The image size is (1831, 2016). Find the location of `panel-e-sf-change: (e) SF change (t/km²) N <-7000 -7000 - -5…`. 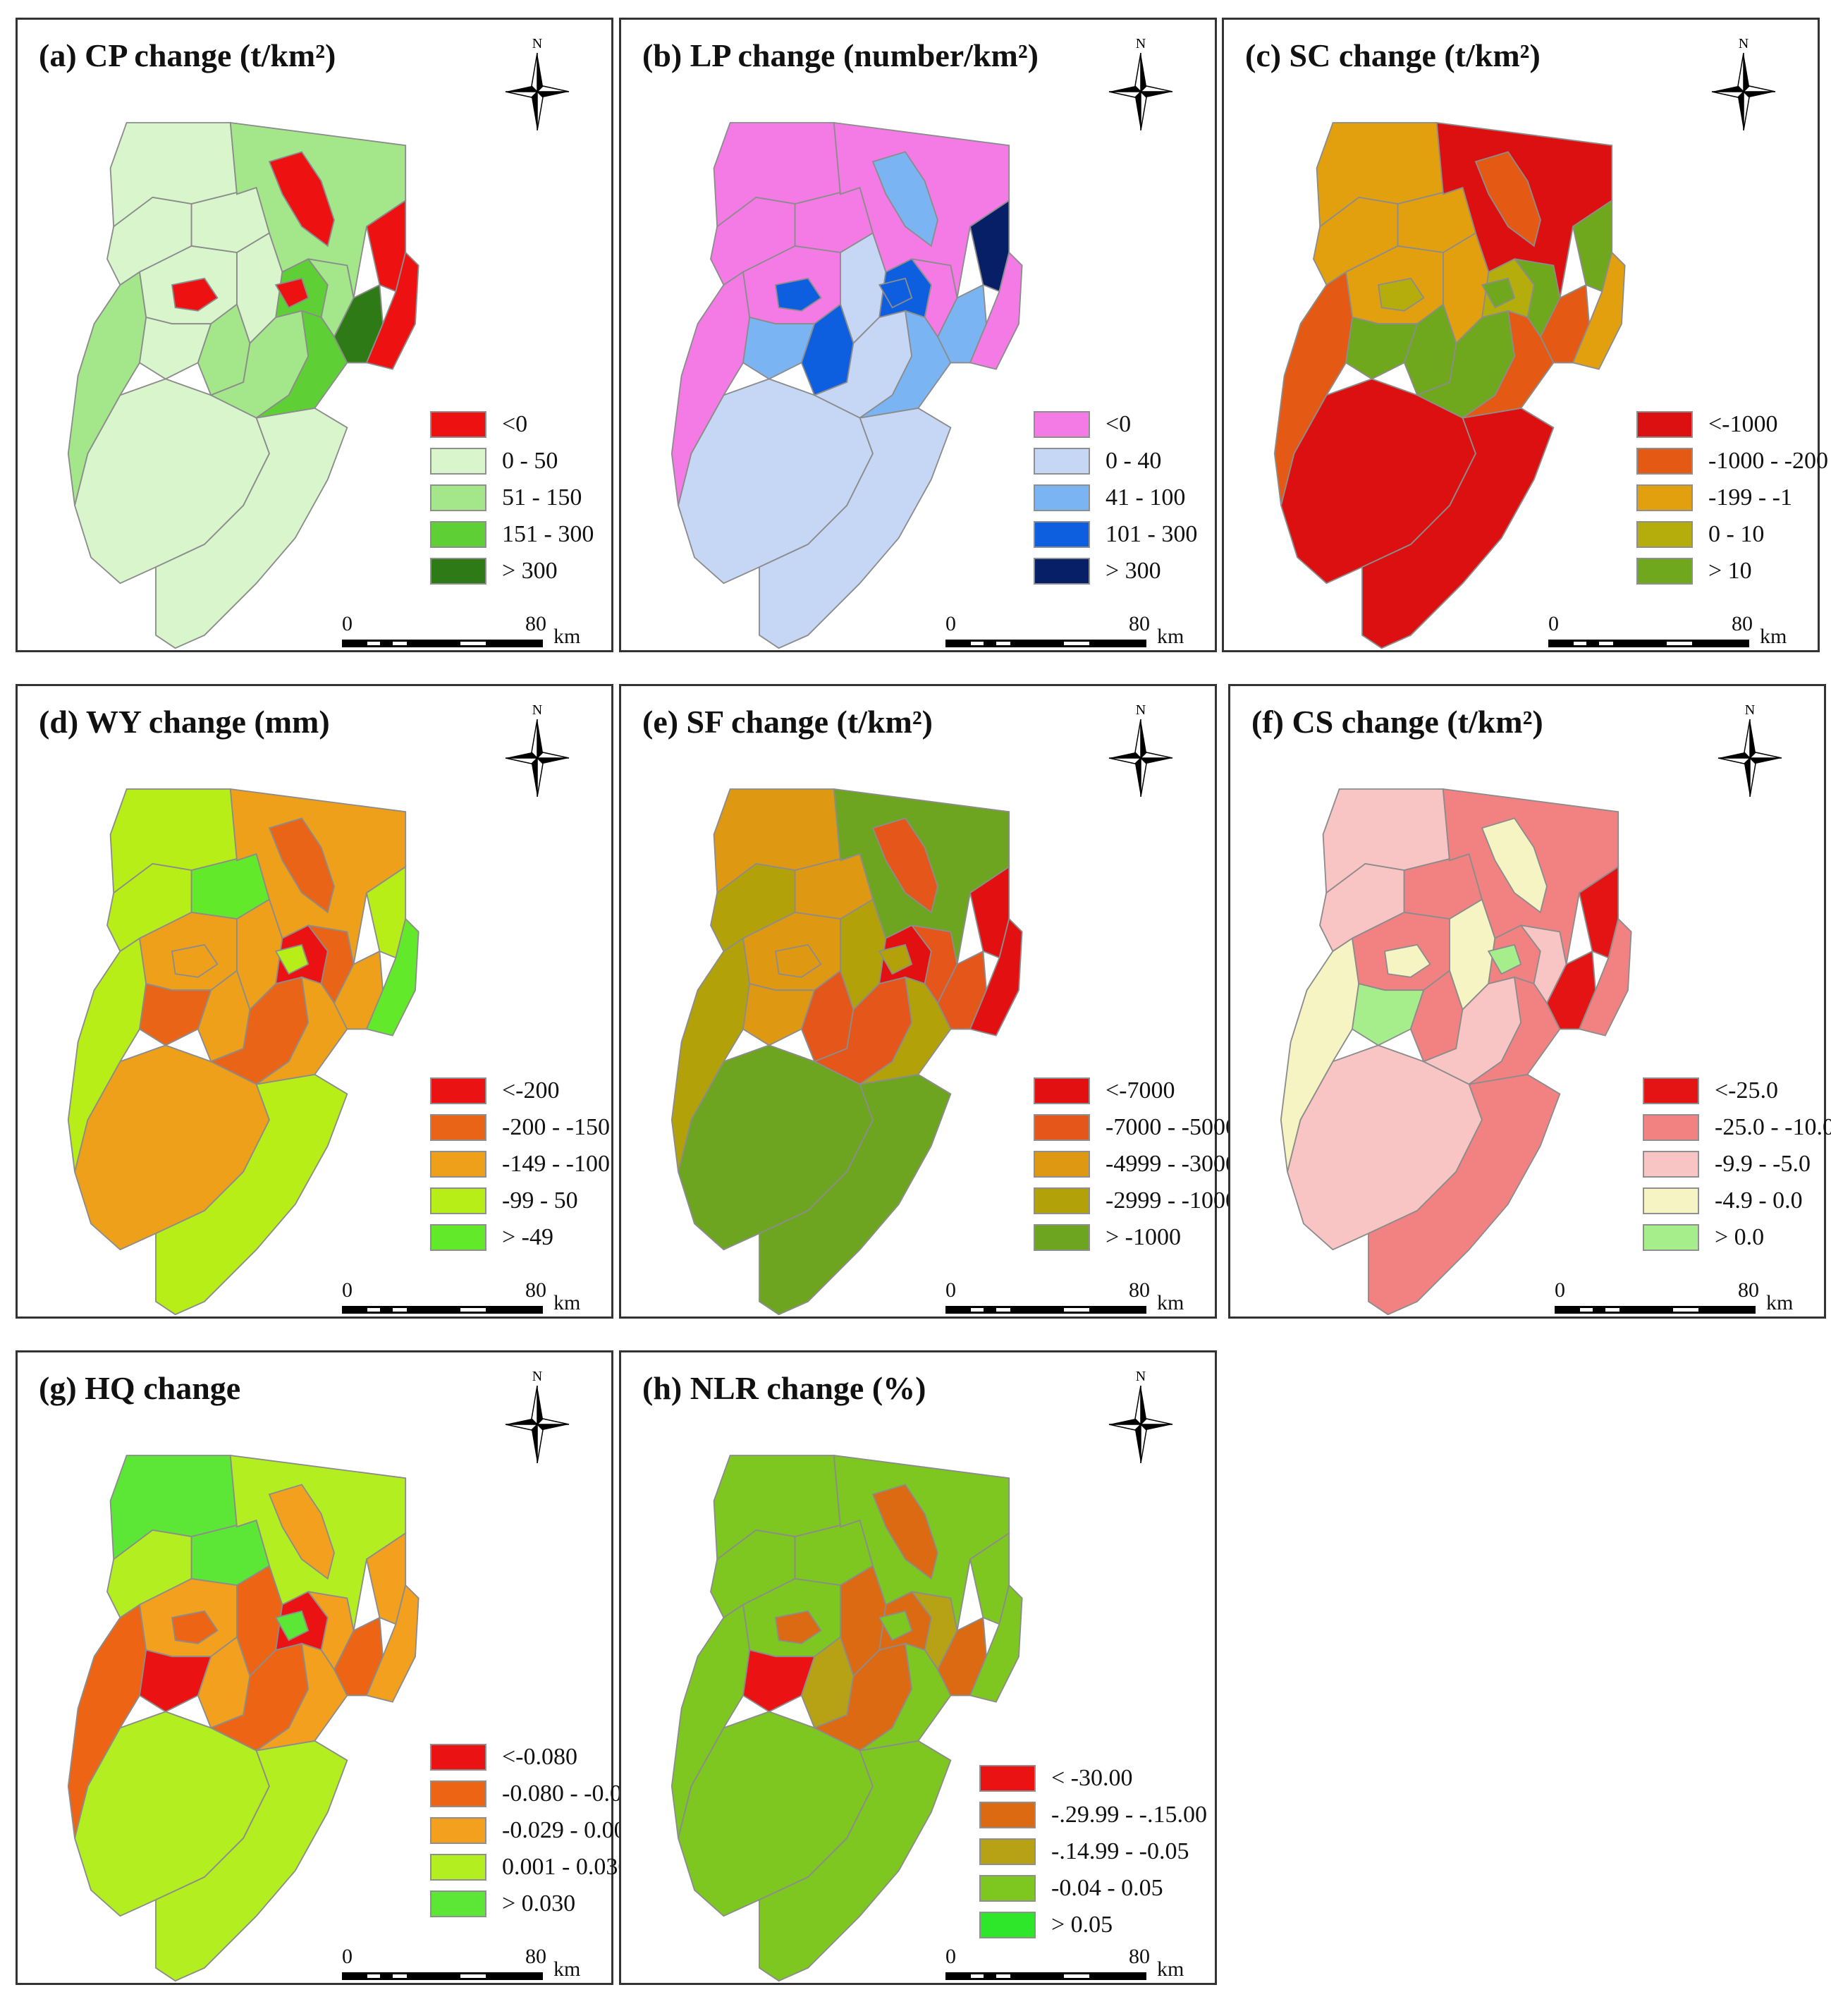

panel-e-sf-change: (e) SF change (t/km²) N <-7000 -7000 - -5… is located at coordinates (928, 1001).